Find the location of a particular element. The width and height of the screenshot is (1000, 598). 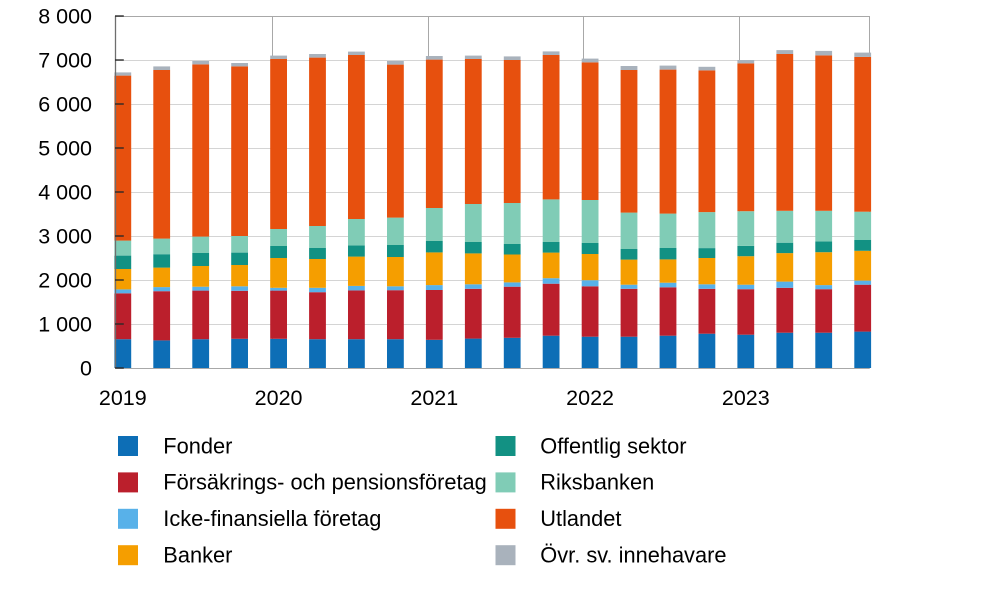

svg-text: Offentlig sektor is located at coordinates (613, 445).